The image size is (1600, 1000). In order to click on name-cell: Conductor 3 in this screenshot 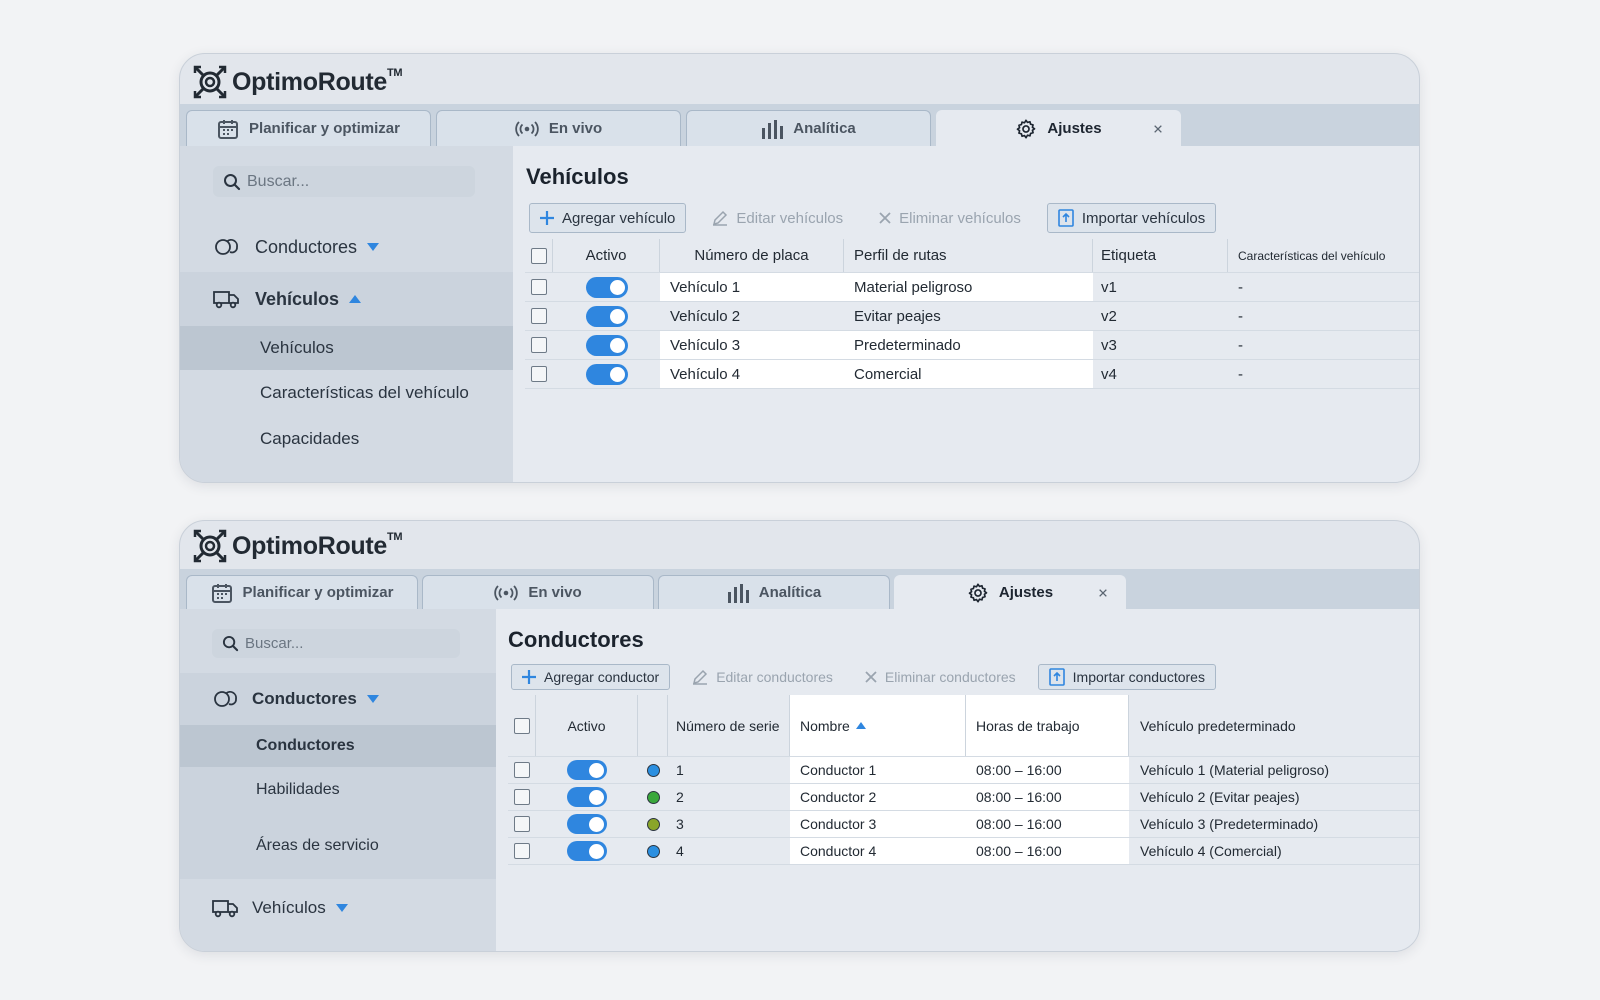, I will do `click(878, 824)`.